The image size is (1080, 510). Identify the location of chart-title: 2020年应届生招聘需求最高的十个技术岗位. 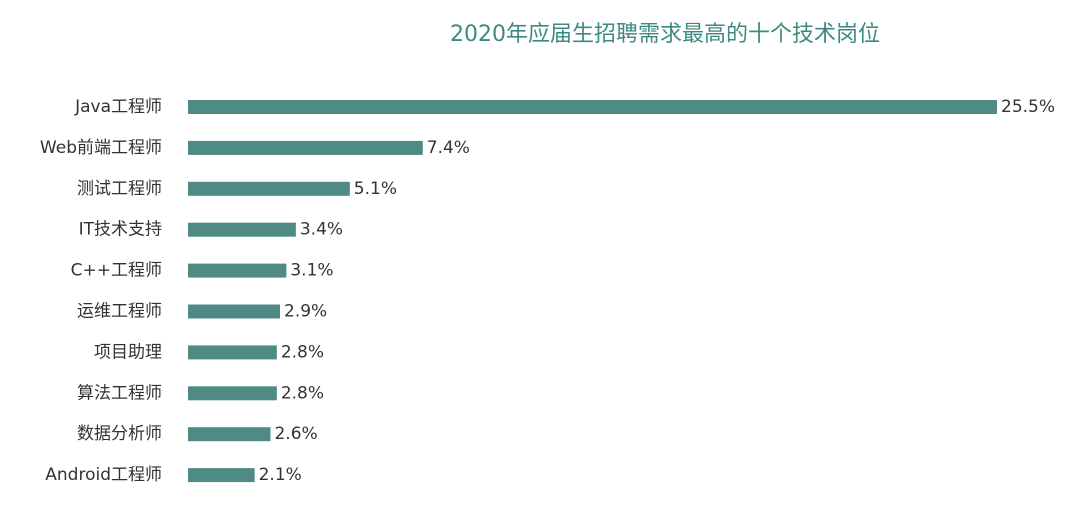
(665, 34).